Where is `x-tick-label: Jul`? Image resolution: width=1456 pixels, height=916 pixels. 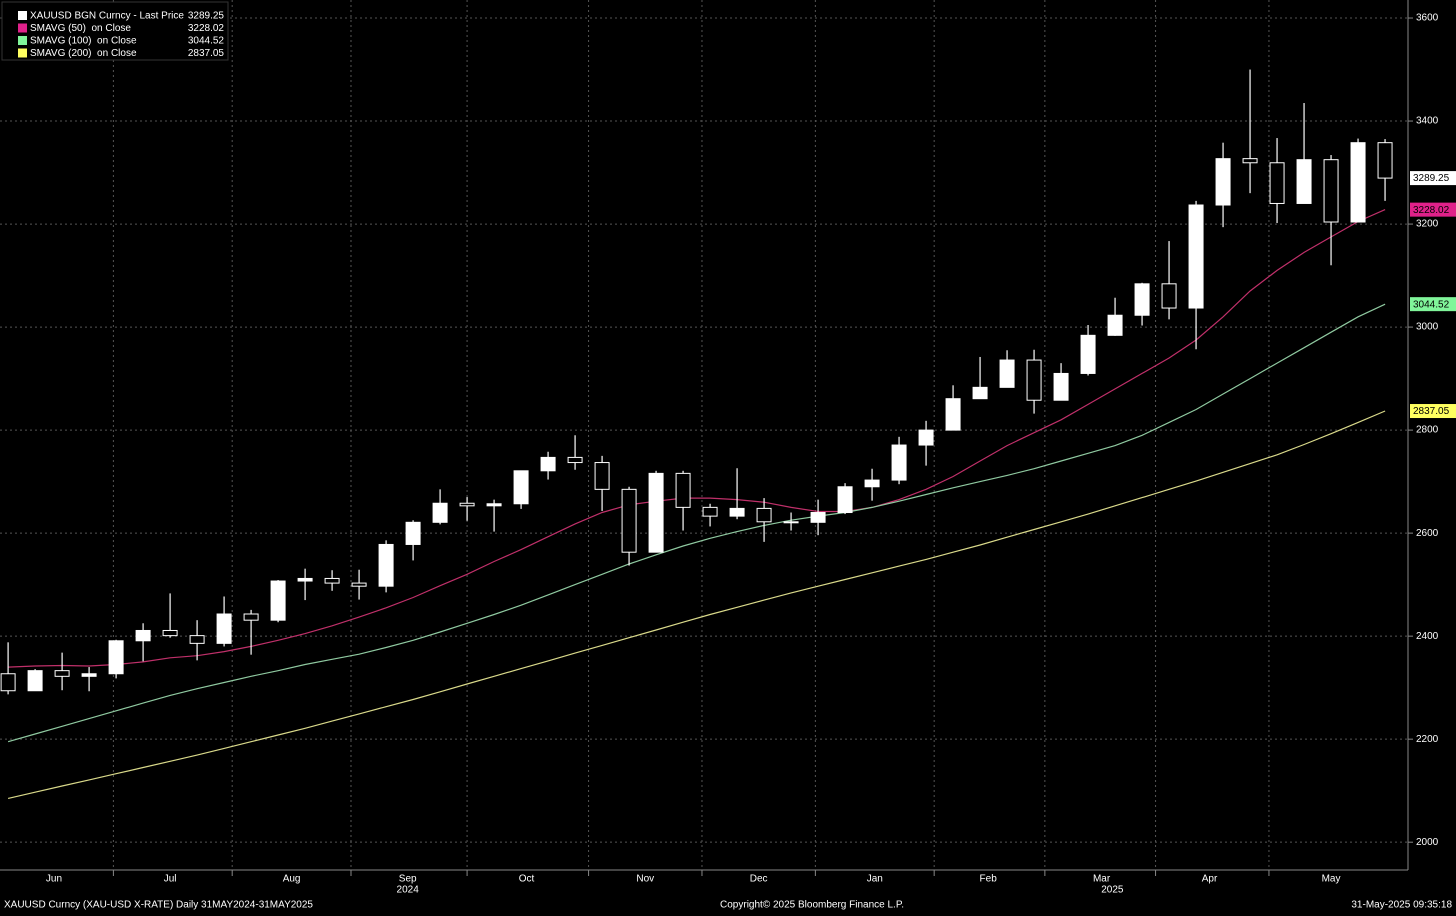 x-tick-label: Jul is located at coordinates (170, 879).